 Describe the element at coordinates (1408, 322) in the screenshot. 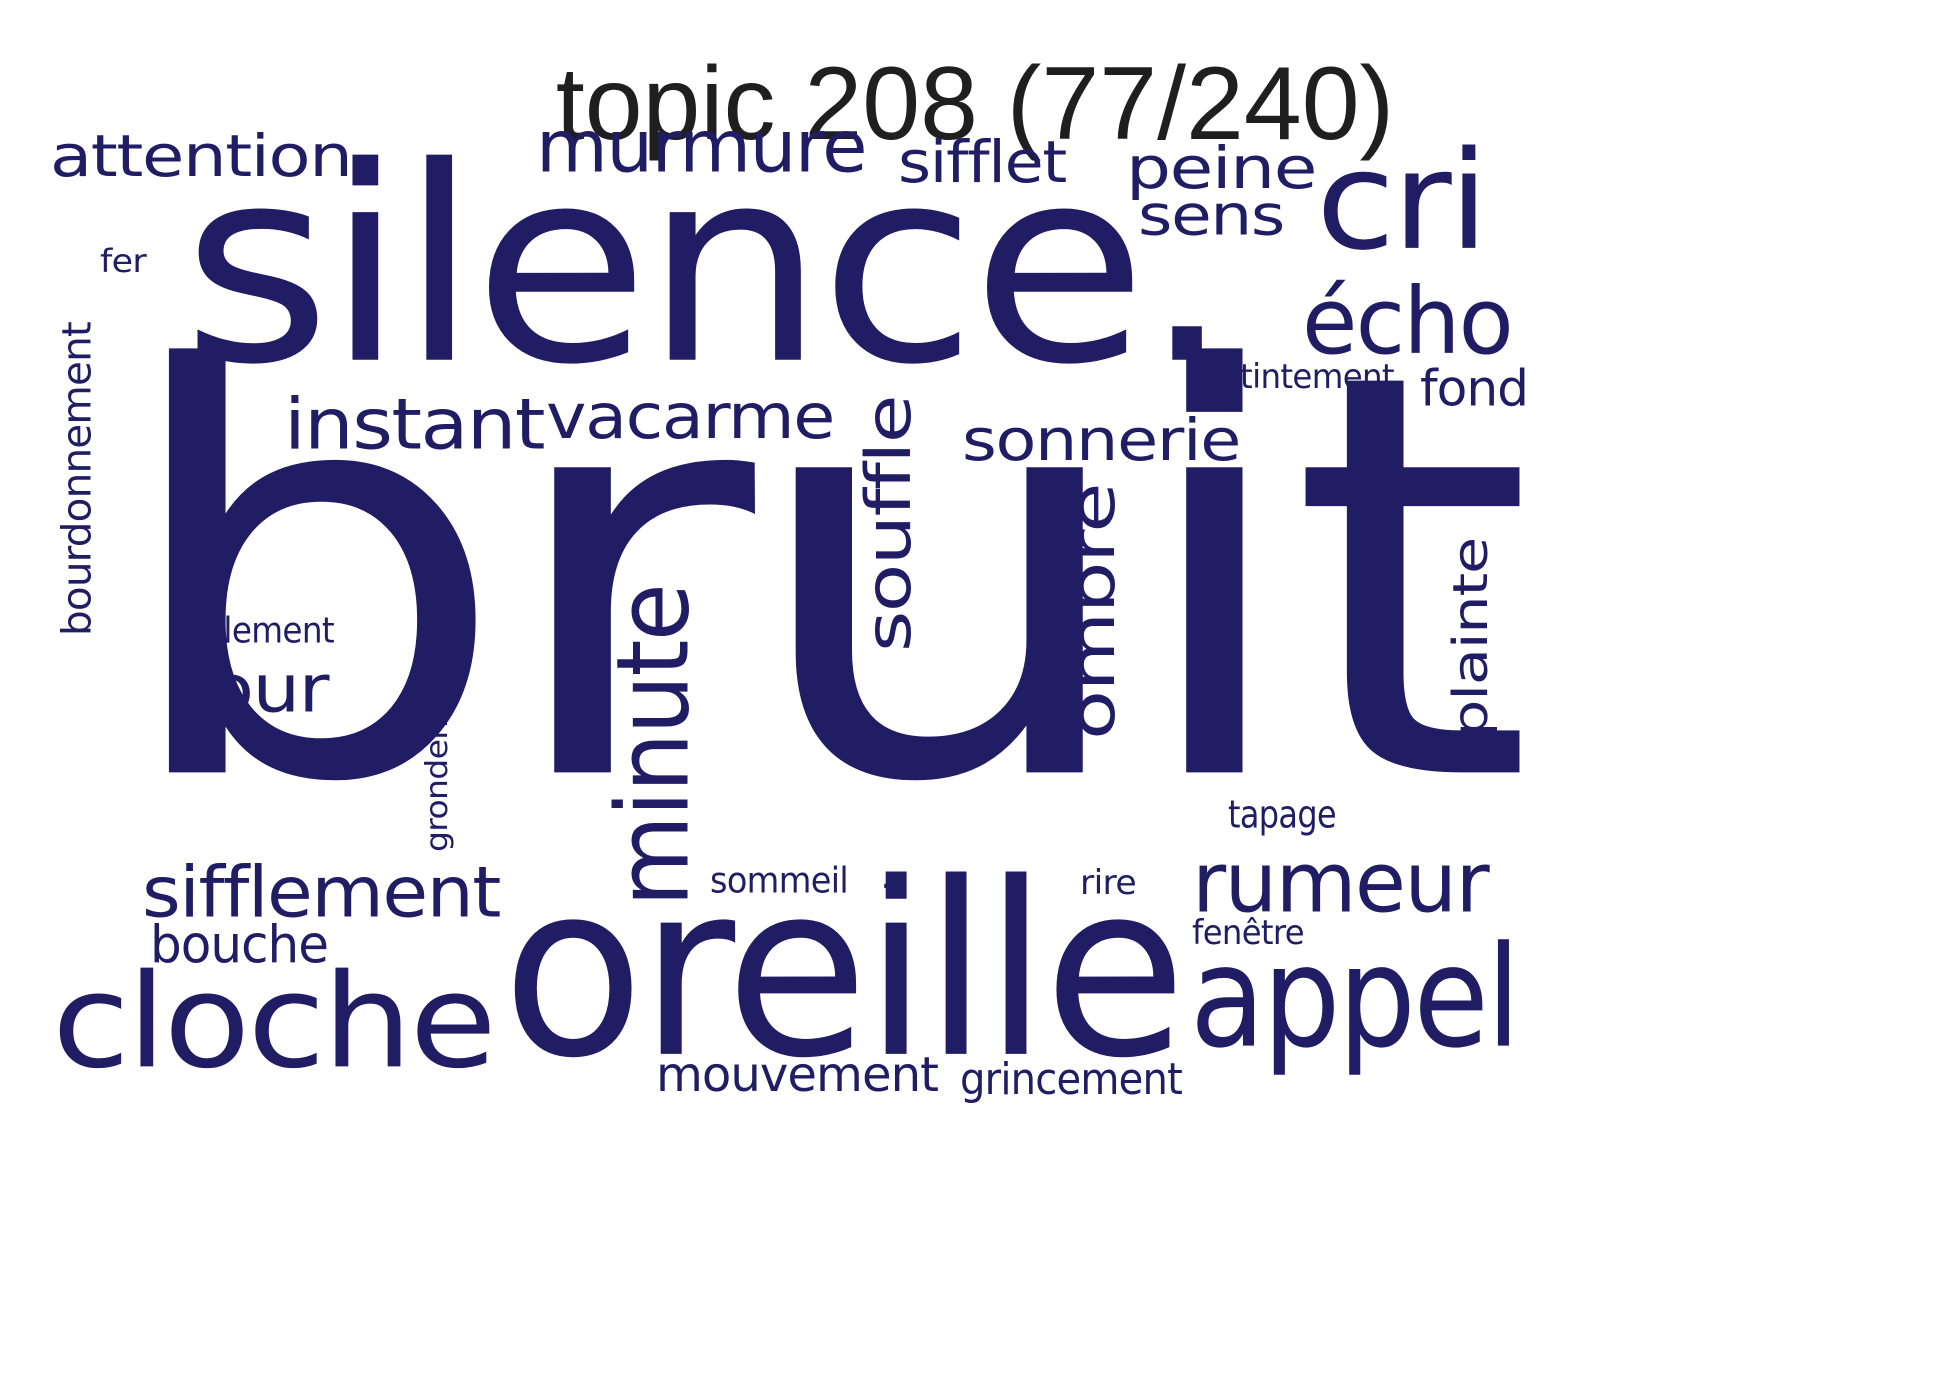

I see `word-echo: écho` at that location.